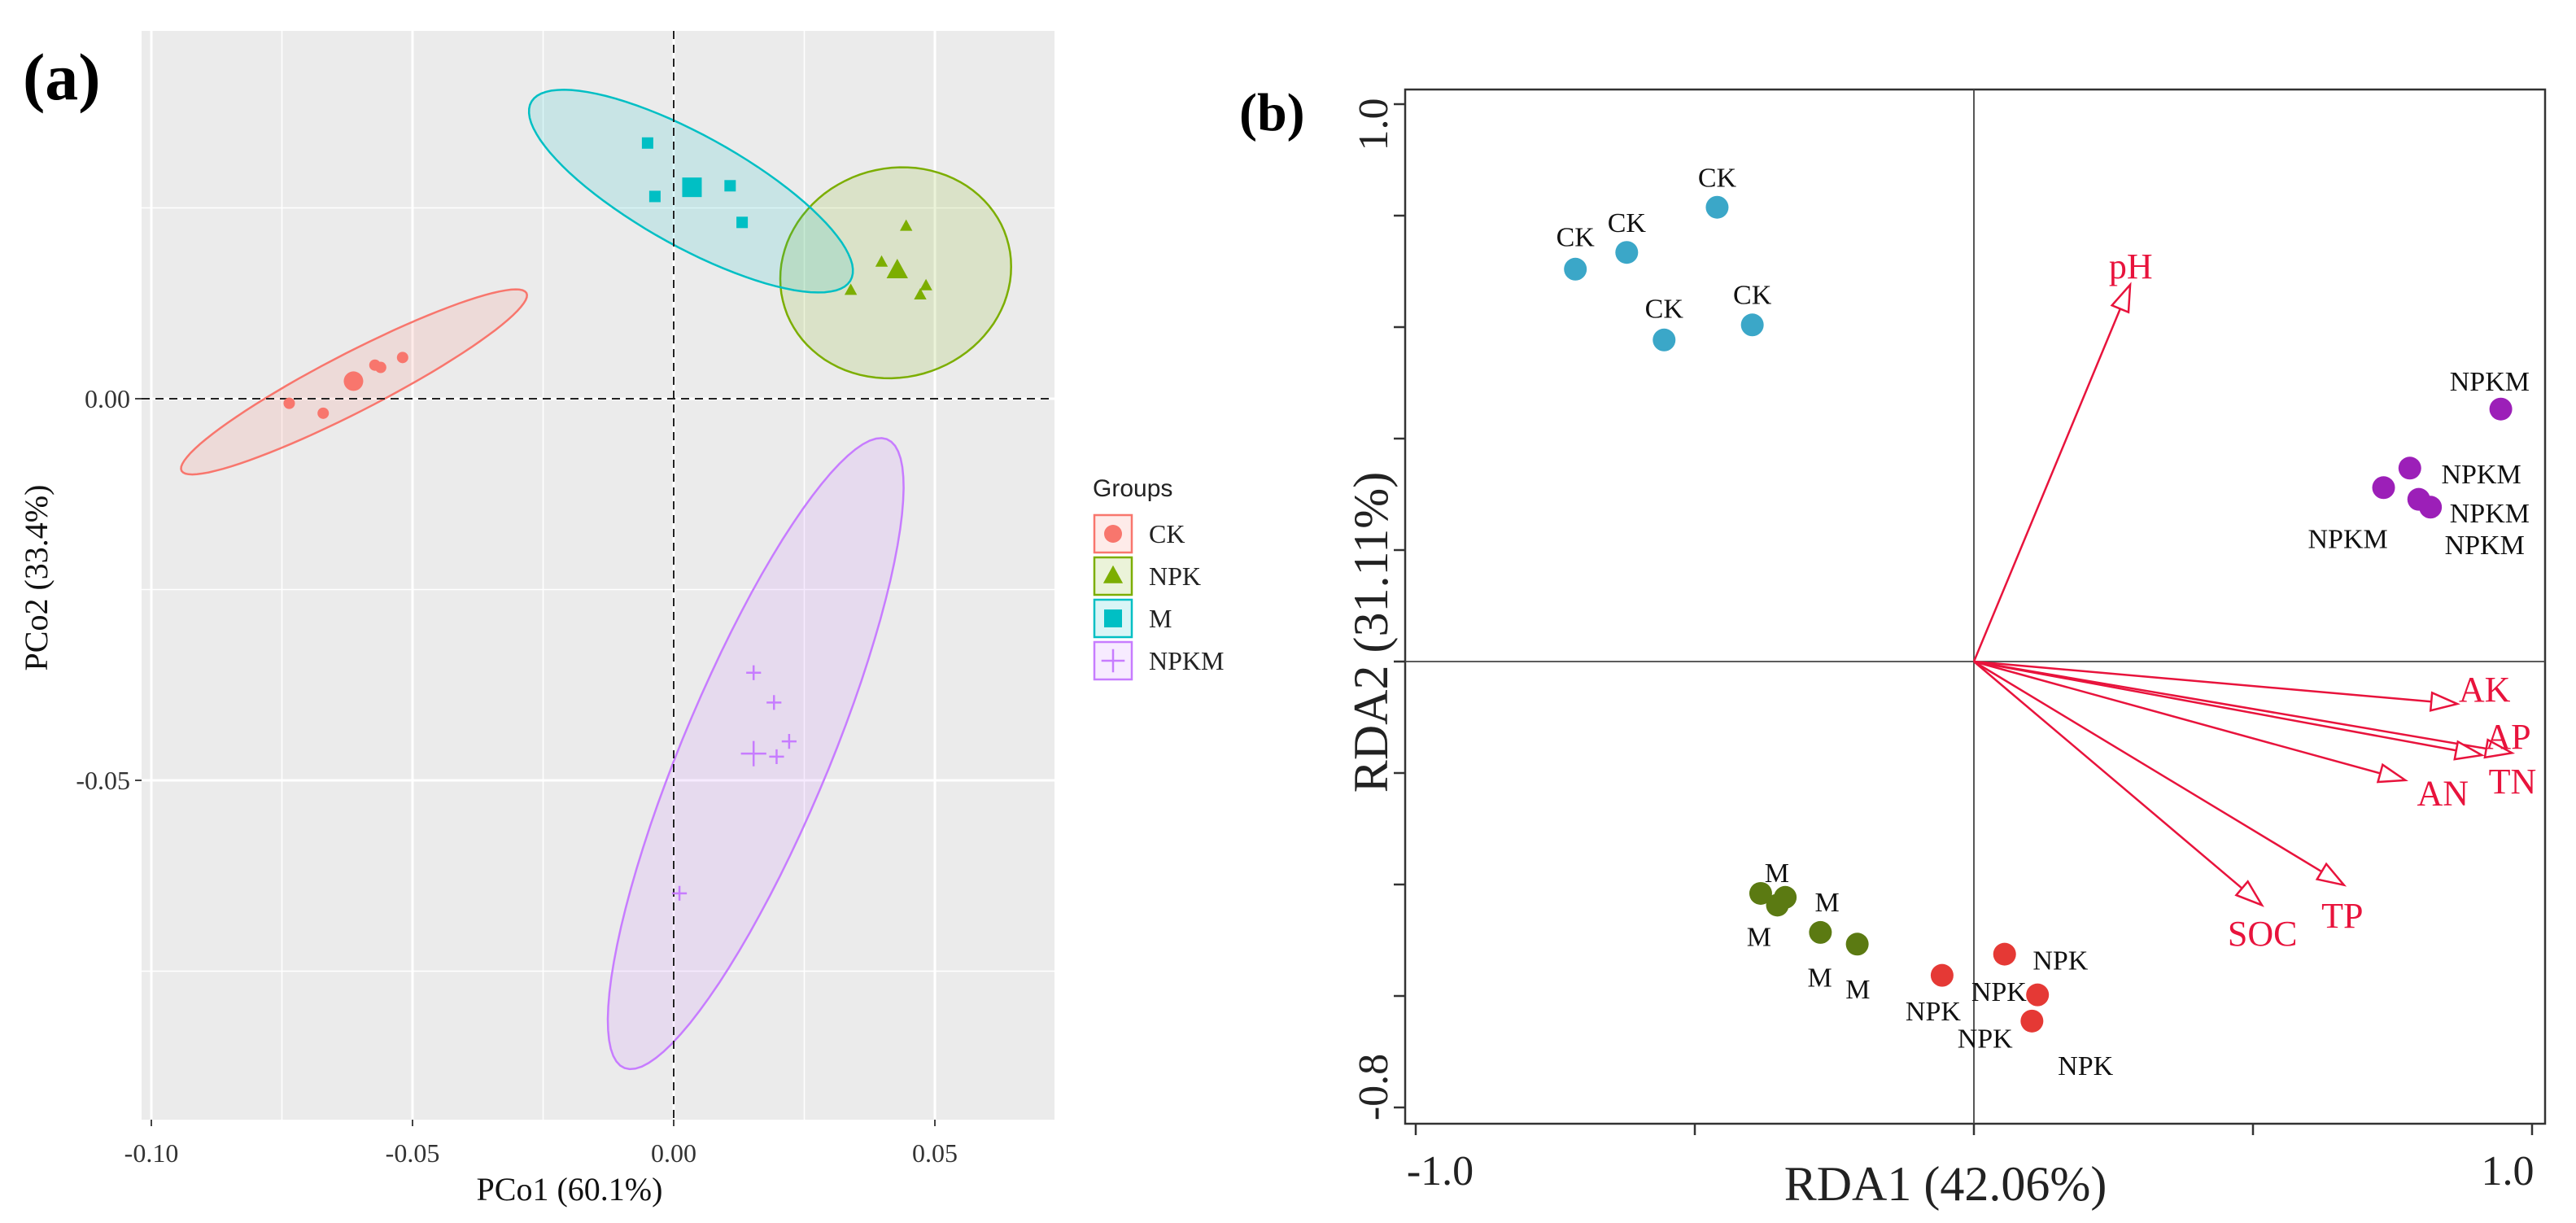 The image size is (2576, 1223). I want to click on x-tick-label: 1.0, so click(2508, 1171).